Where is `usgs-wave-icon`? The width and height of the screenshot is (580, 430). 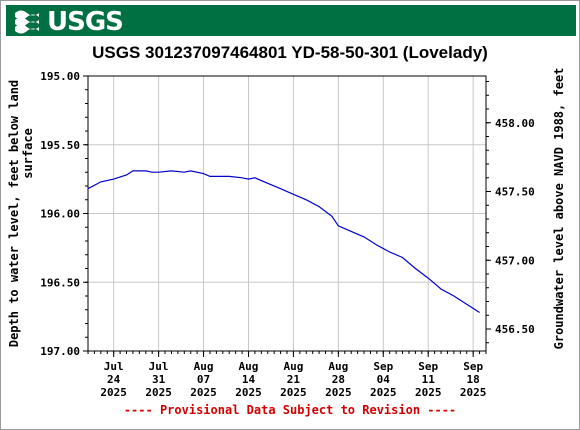
usgs-wave-icon is located at coordinates (27, 22).